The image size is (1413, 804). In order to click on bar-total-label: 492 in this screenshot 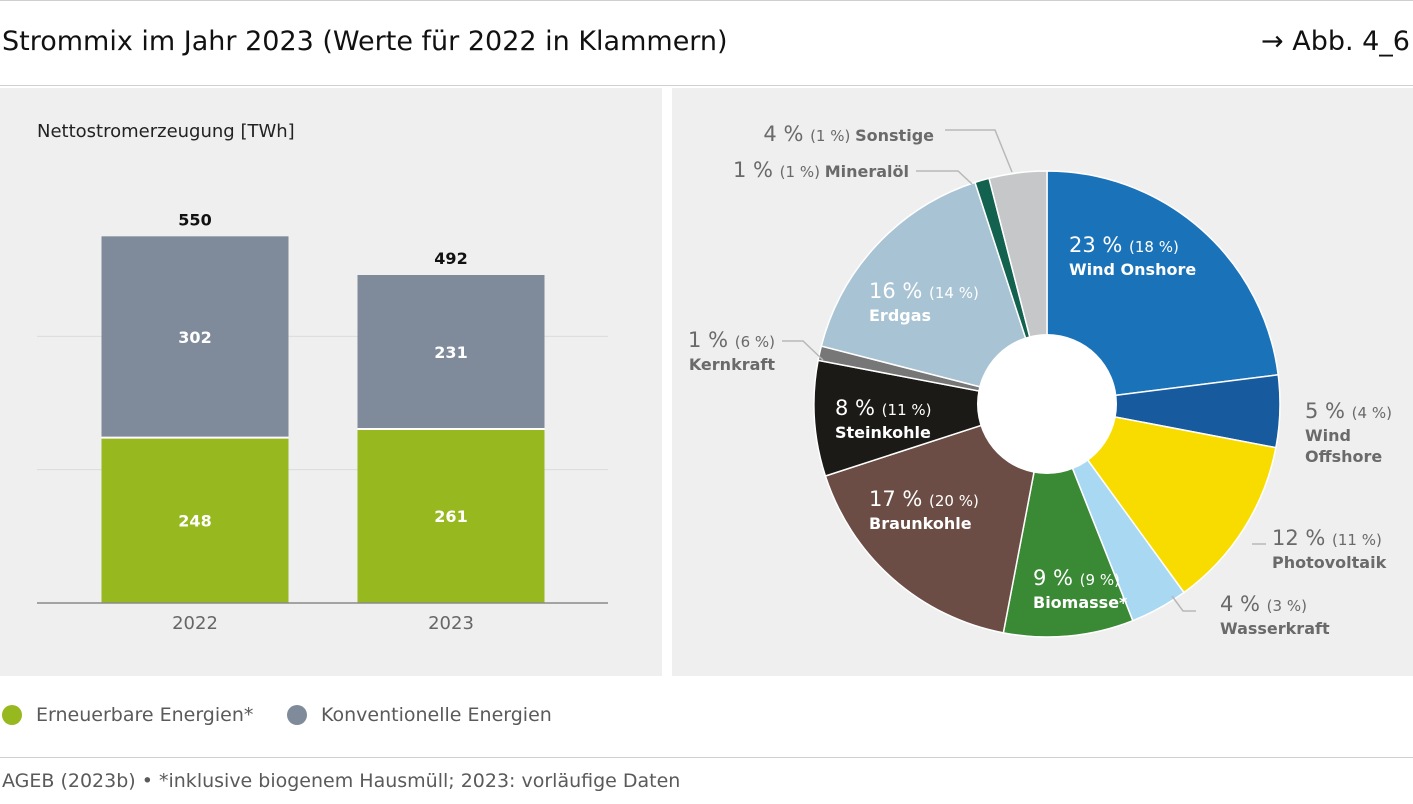, I will do `click(450, 258)`.